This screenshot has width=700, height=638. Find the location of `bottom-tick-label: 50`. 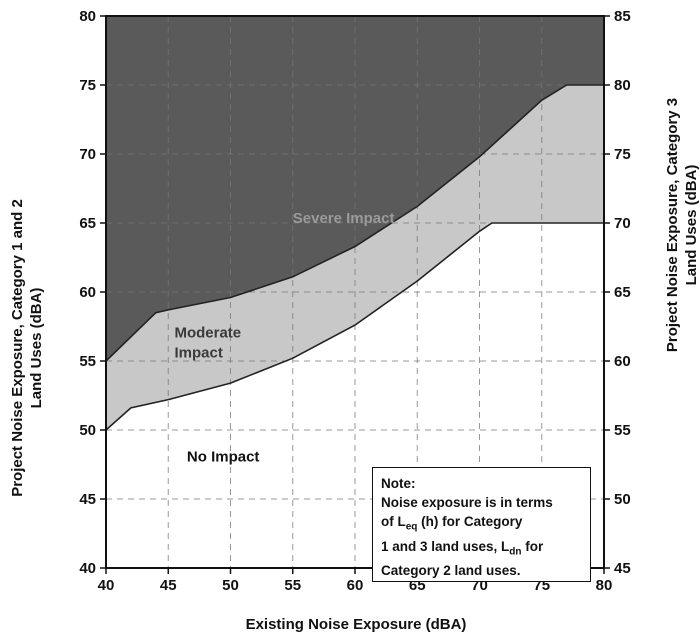

bottom-tick-label: 50 is located at coordinates (230, 585).